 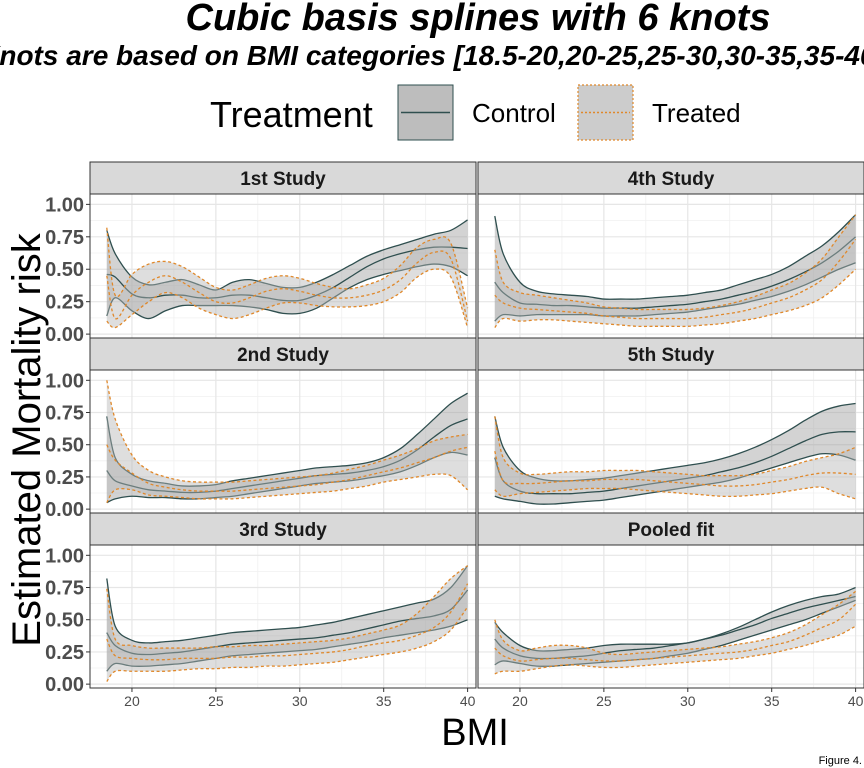 I want to click on legend-title: Treatment, so click(x=291, y=114).